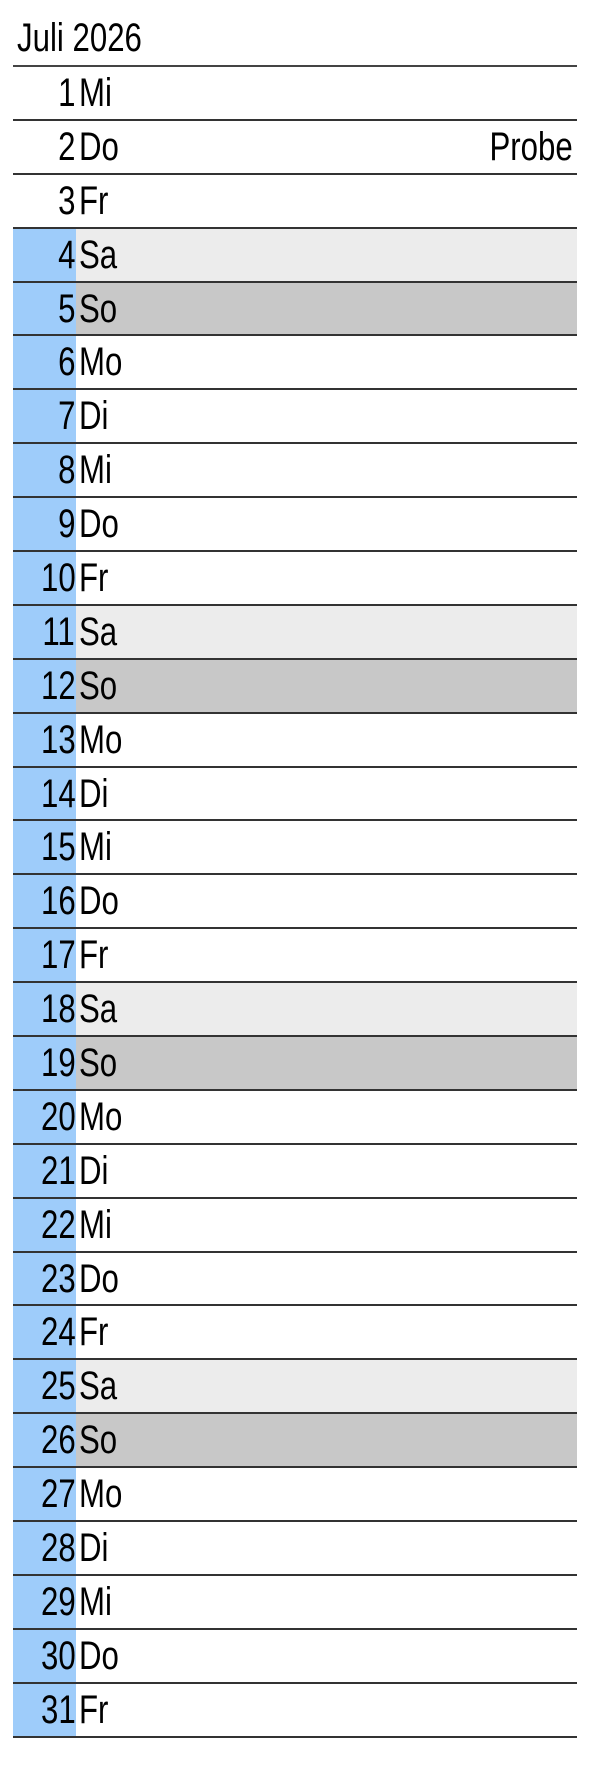 This screenshot has height=1769, width=601. Describe the element at coordinates (295, 686) in the screenshot. I see `calendar-row: 12 So` at that location.